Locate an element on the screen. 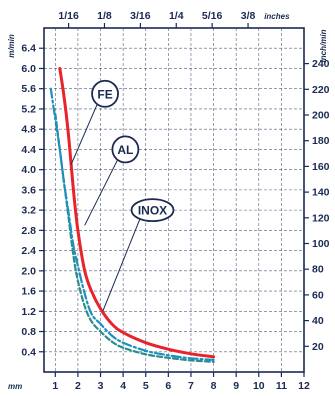 This screenshot has width=335, height=396. top-tick-label: 1/8 is located at coordinates (104, 16).